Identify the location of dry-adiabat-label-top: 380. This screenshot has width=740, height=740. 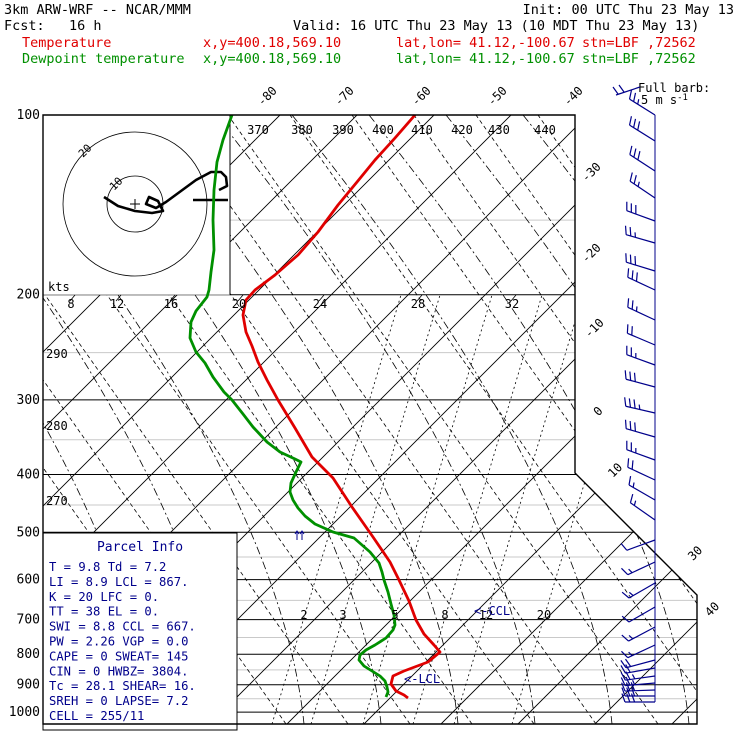
(302, 130).